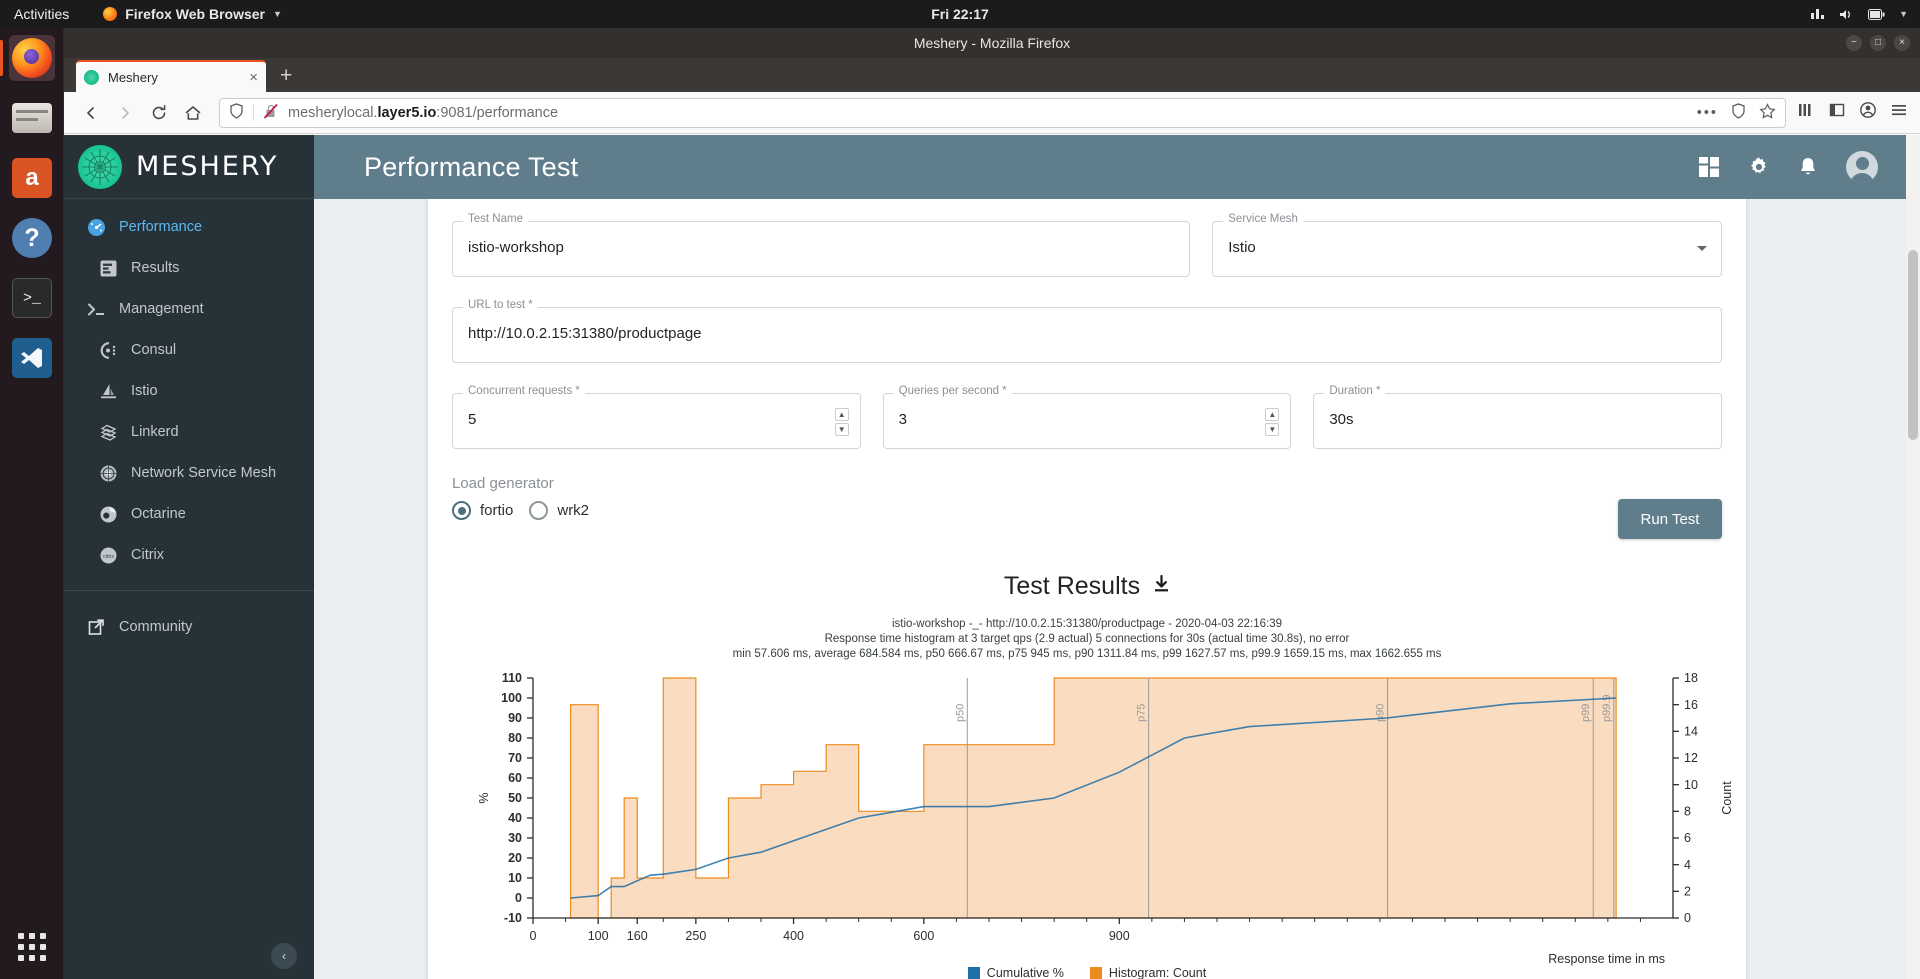  I want to click on sidebar-item-management: Management, so click(189, 309).